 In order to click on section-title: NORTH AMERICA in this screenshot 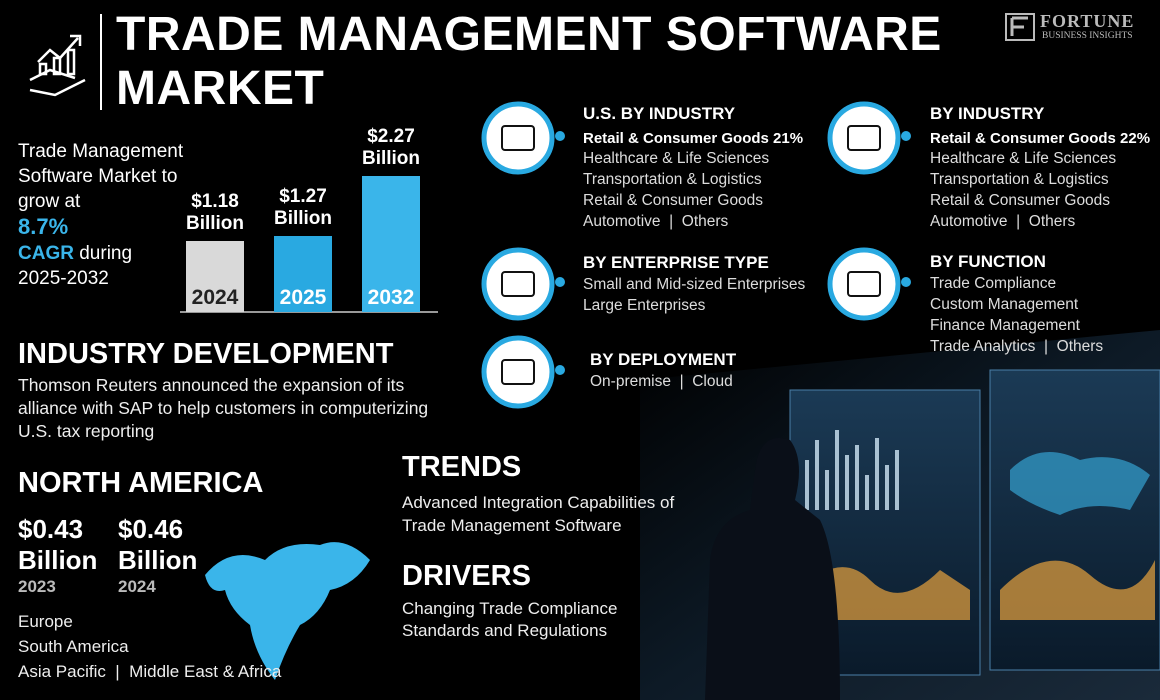, I will do `click(141, 483)`.